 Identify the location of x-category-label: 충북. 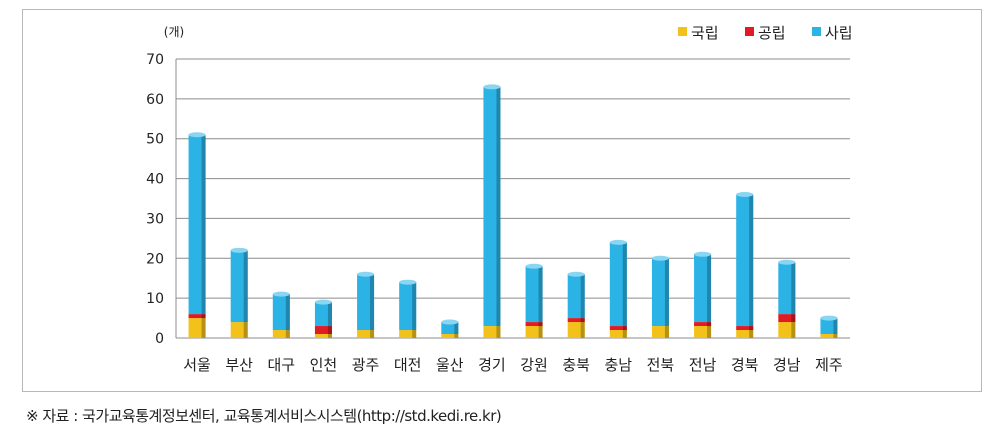
(576, 365).